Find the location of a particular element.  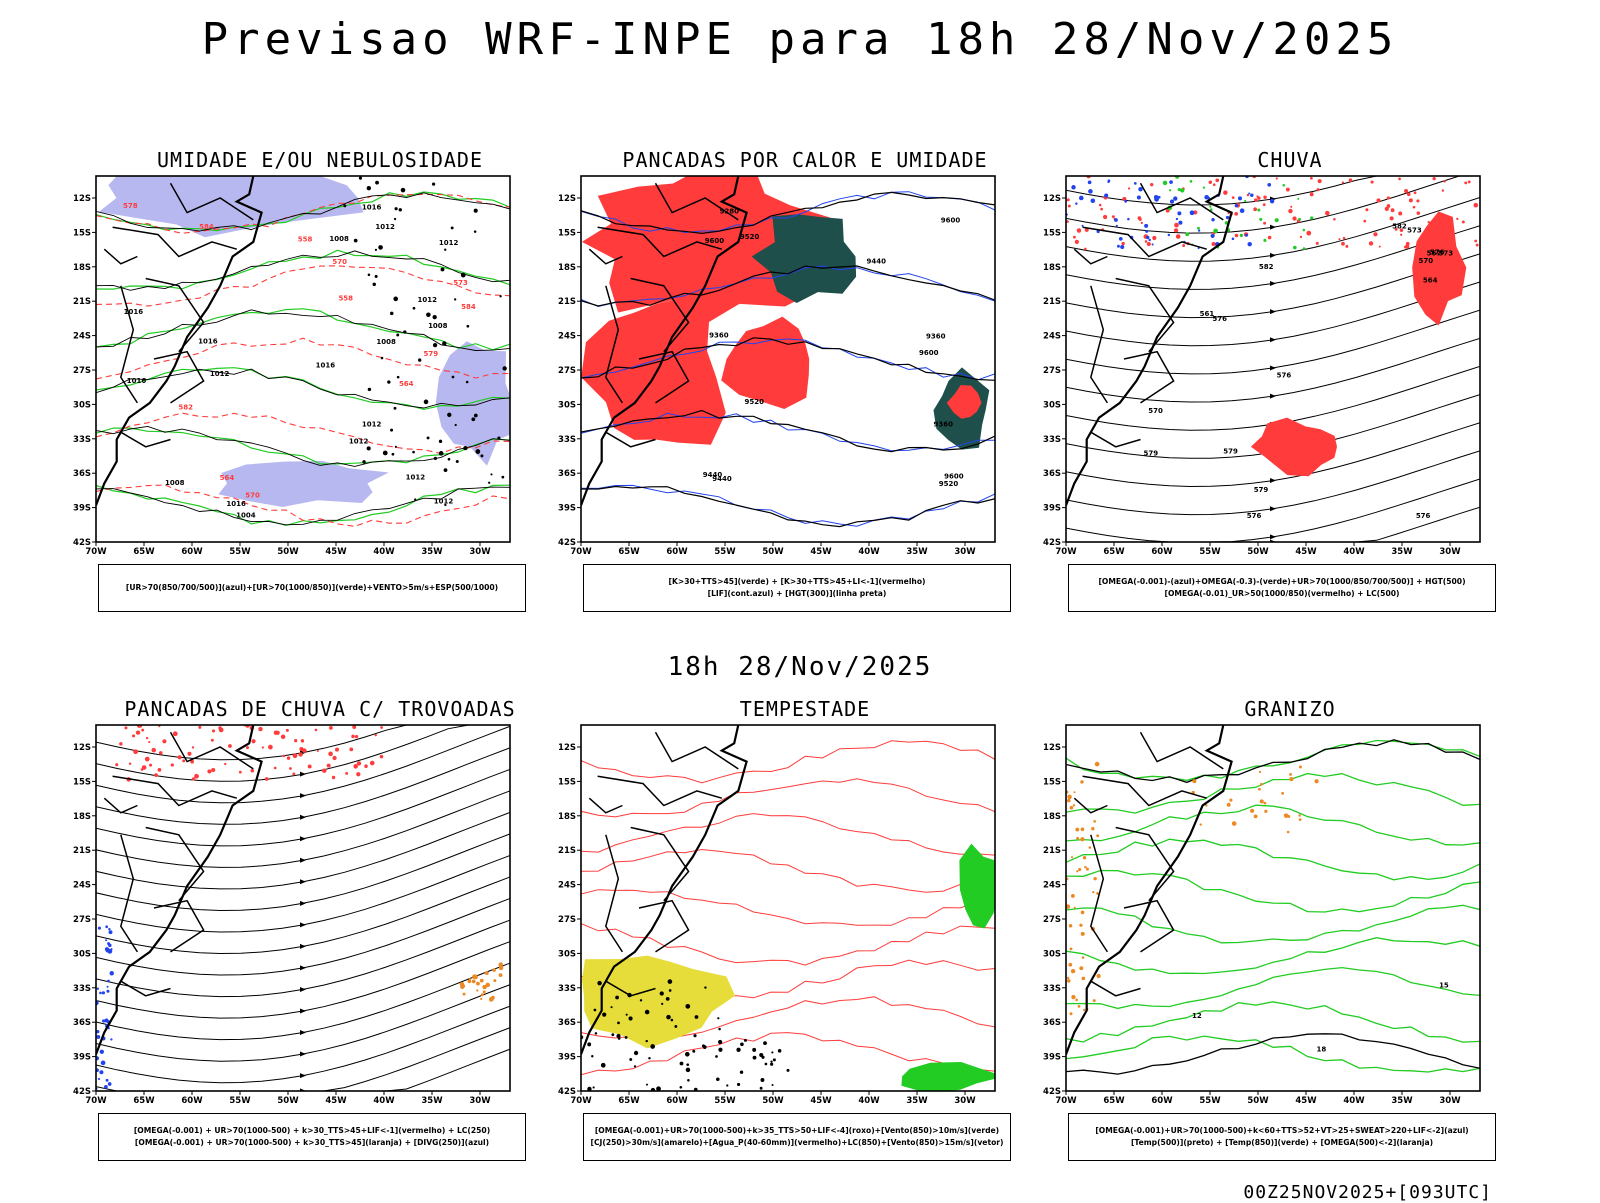

map-border is located at coordinates (788, 359).